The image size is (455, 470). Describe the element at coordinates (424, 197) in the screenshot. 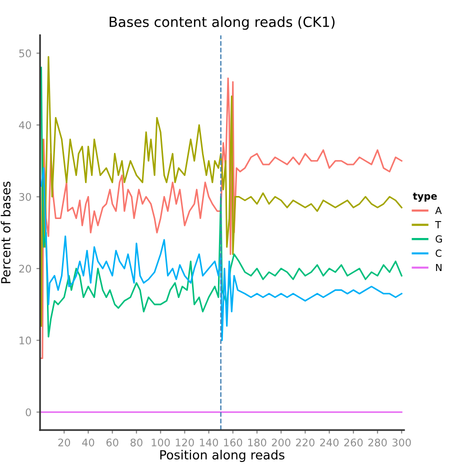

I see `legend-title: type` at that location.